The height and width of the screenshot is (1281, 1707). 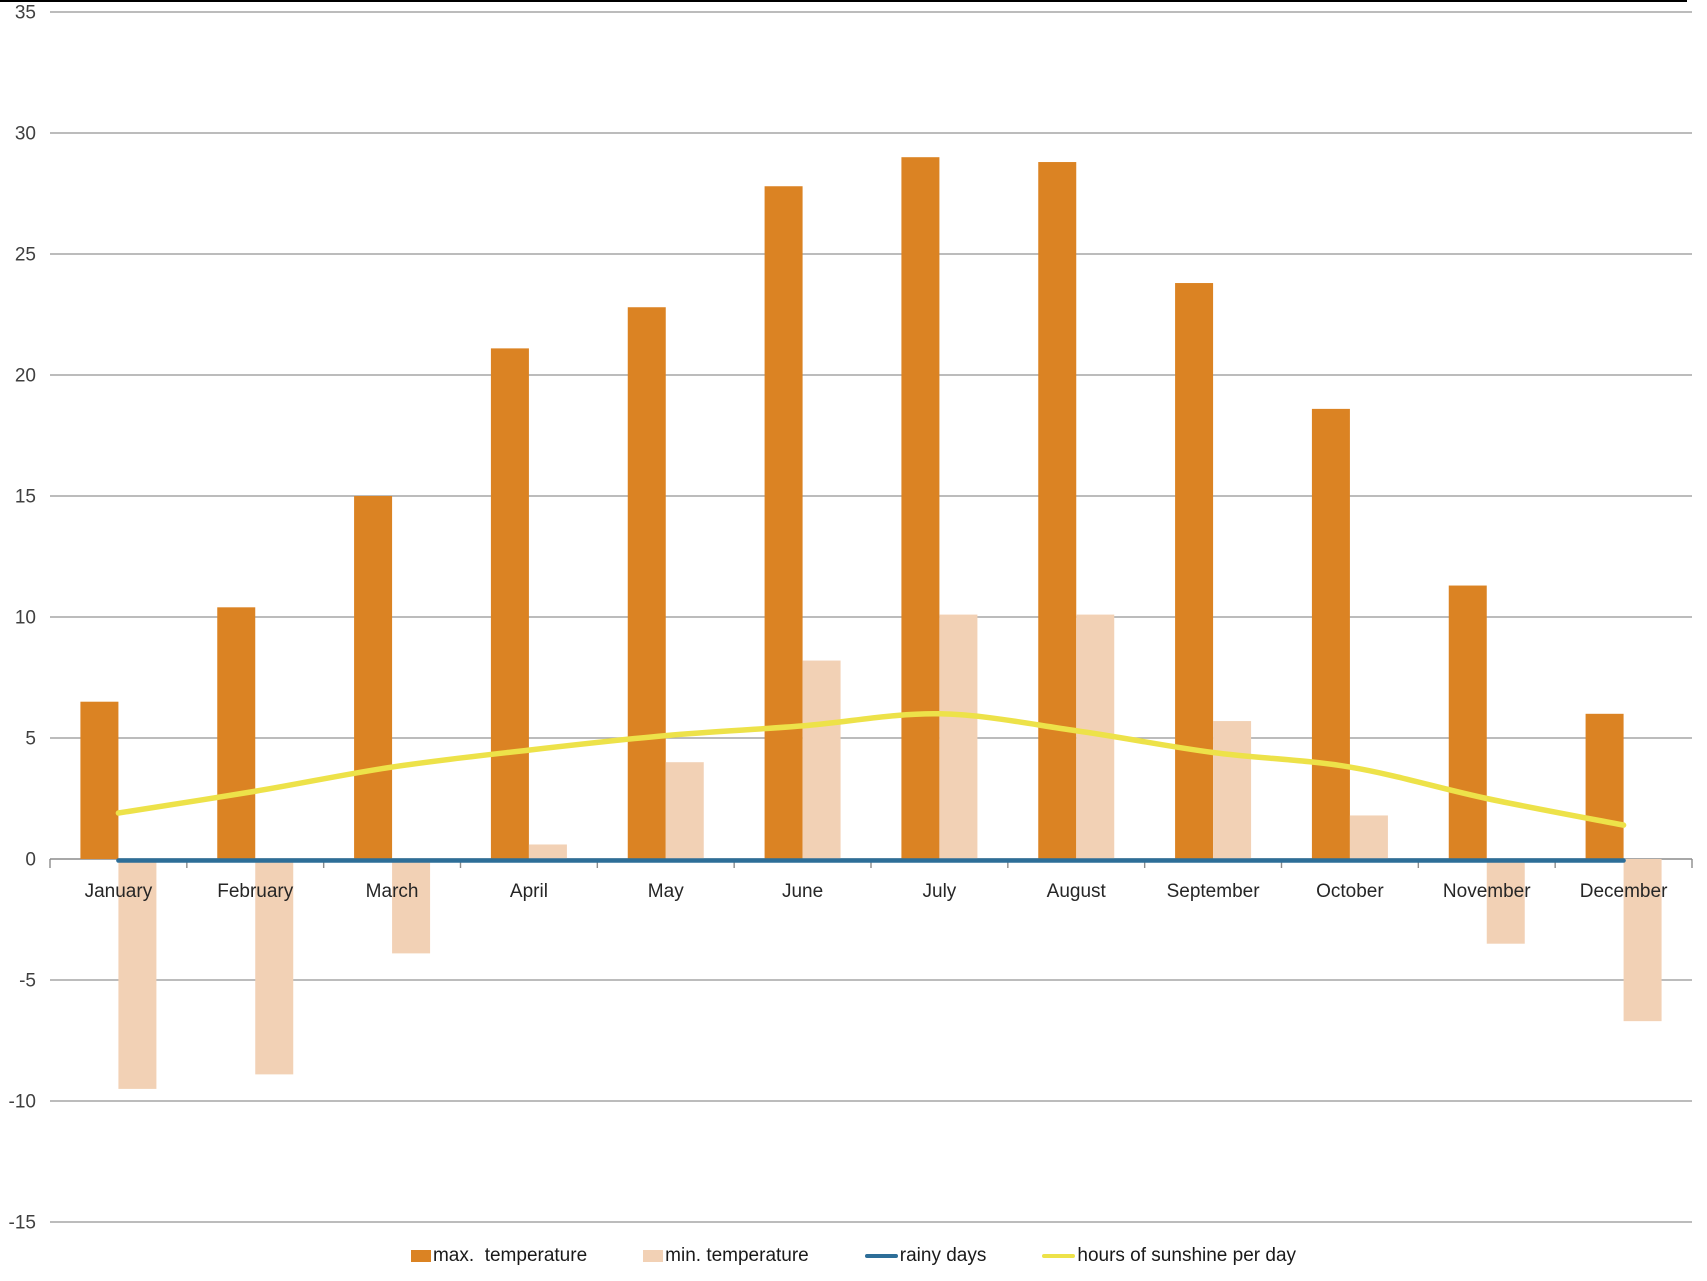 I want to click on bar-min-temperature-january, so click(x=137, y=974).